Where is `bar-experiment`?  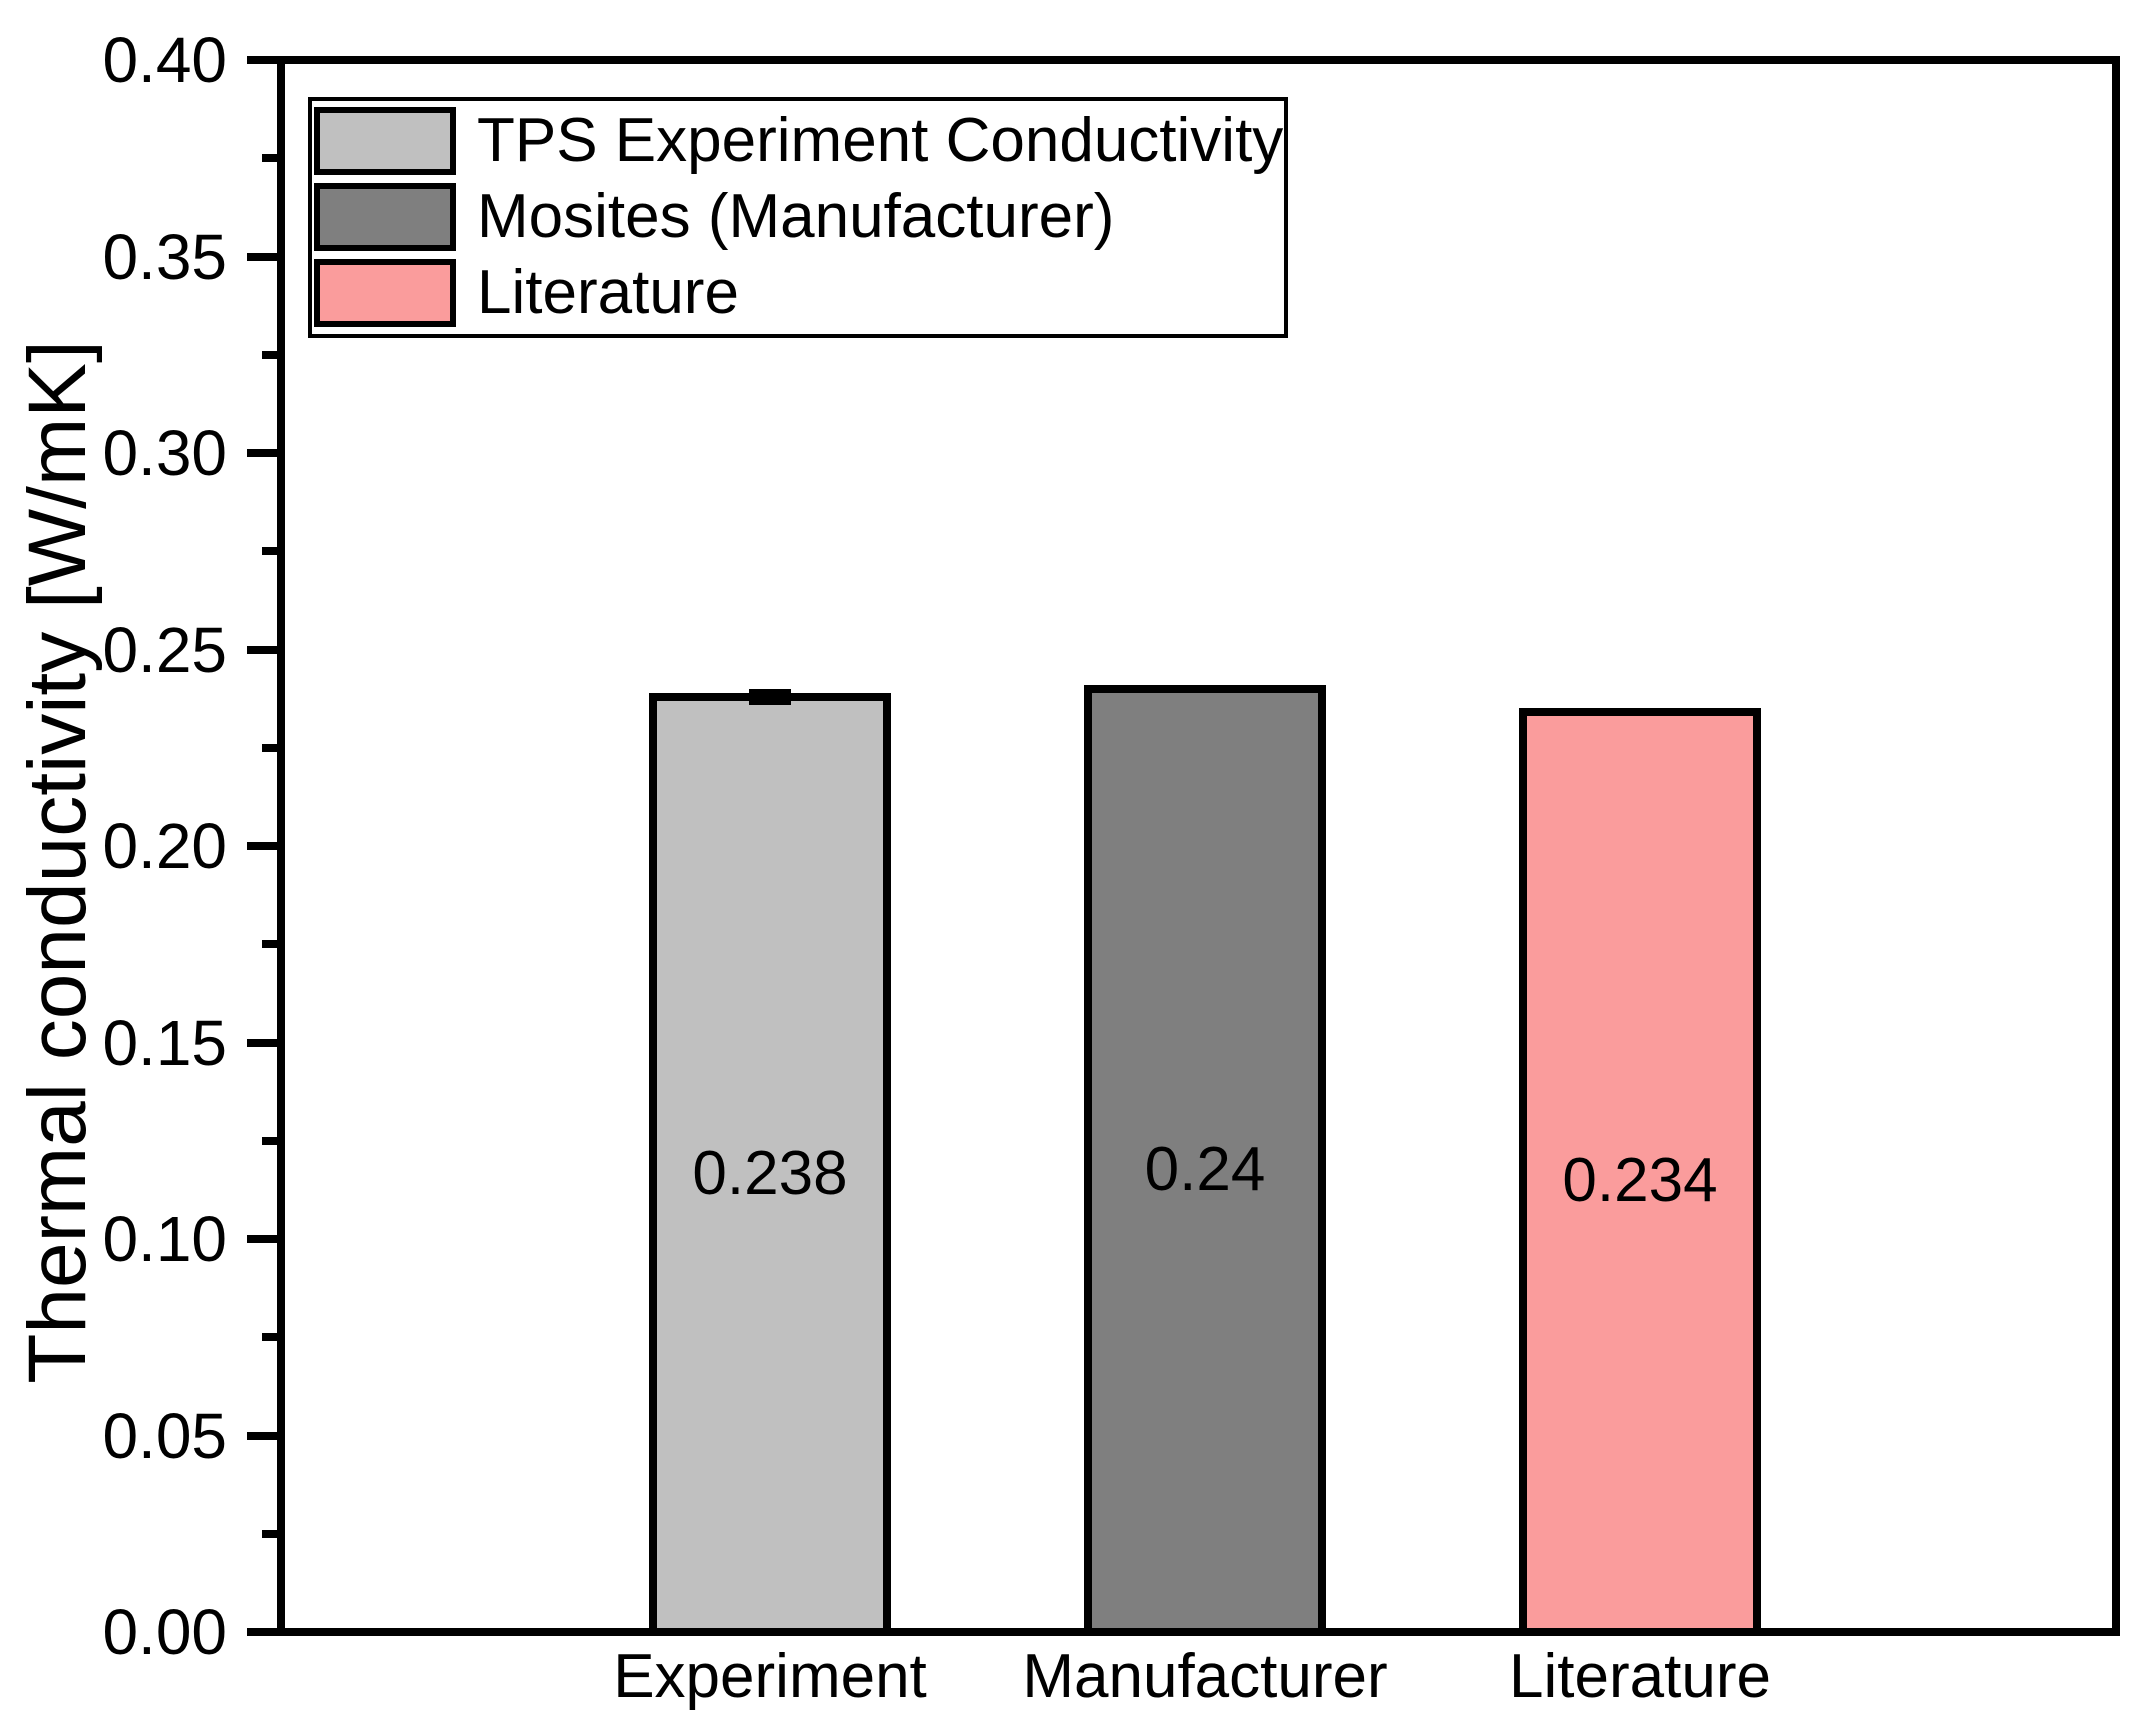 bar-experiment is located at coordinates (770, 1164).